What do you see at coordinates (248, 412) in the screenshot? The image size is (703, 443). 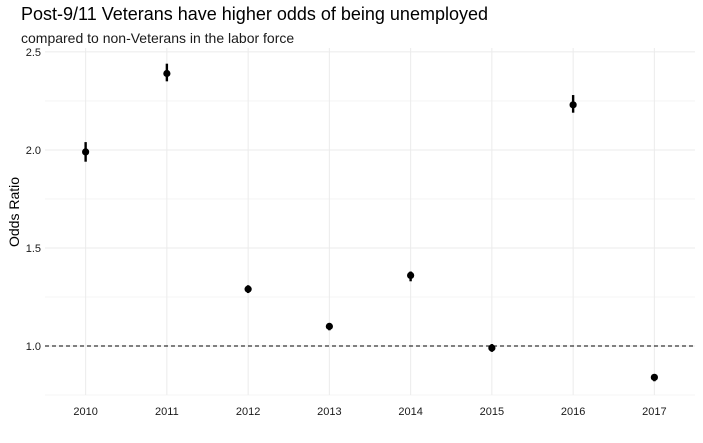 I see `x-tick-label: 2012` at bounding box center [248, 412].